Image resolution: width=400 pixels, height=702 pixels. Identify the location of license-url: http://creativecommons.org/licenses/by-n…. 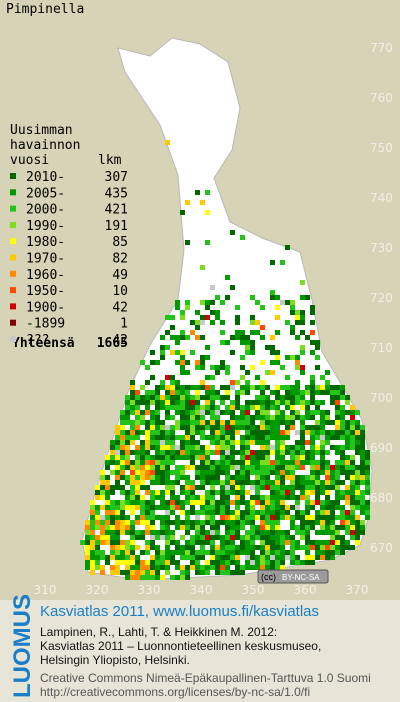
(175, 692).